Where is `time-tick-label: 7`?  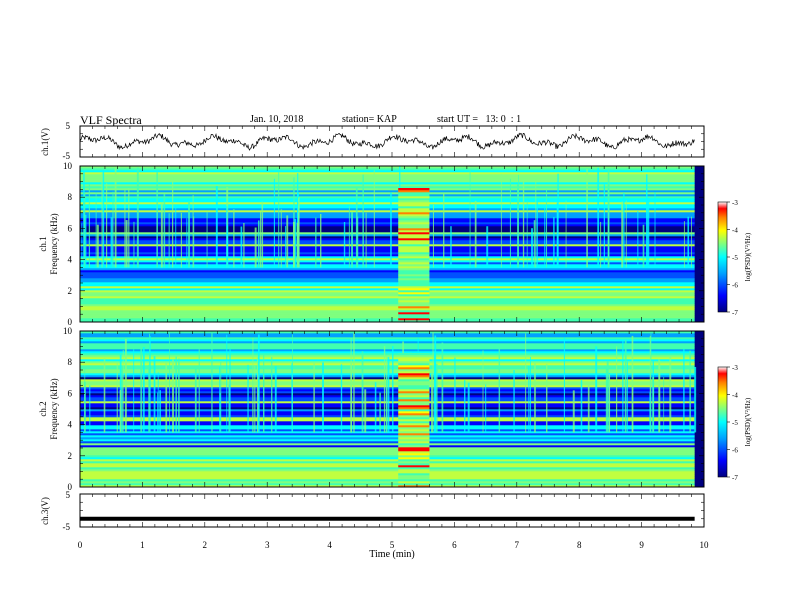
time-tick-label: 7 is located at coordinates (517, 545).